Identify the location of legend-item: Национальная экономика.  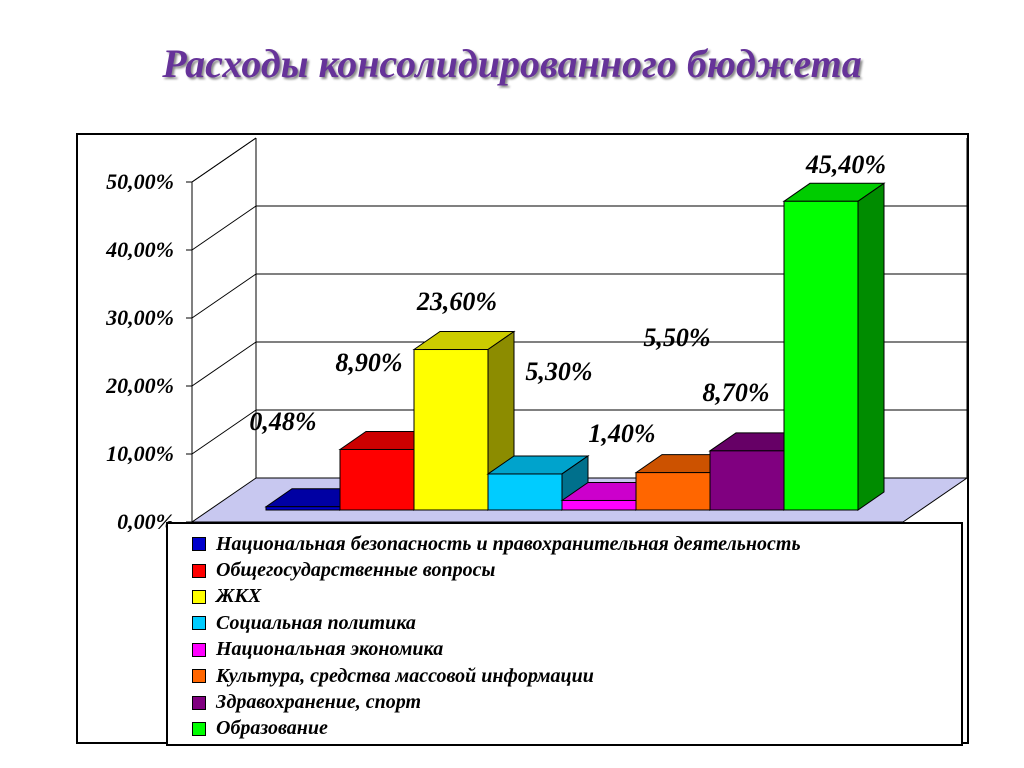
(576, 650).